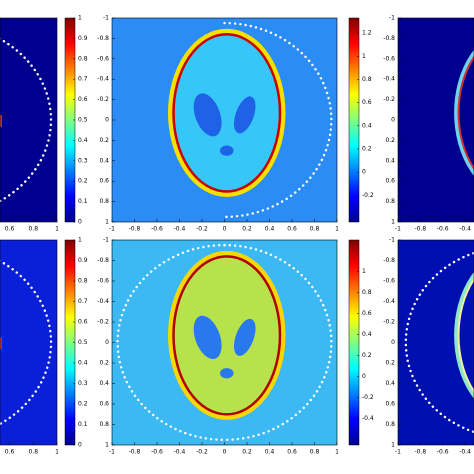 This screenshot has width=474, height=474. What do you see at coordinates (1, 343) in the screenshot?
I see `artifact` at bounding box center [1, 343].